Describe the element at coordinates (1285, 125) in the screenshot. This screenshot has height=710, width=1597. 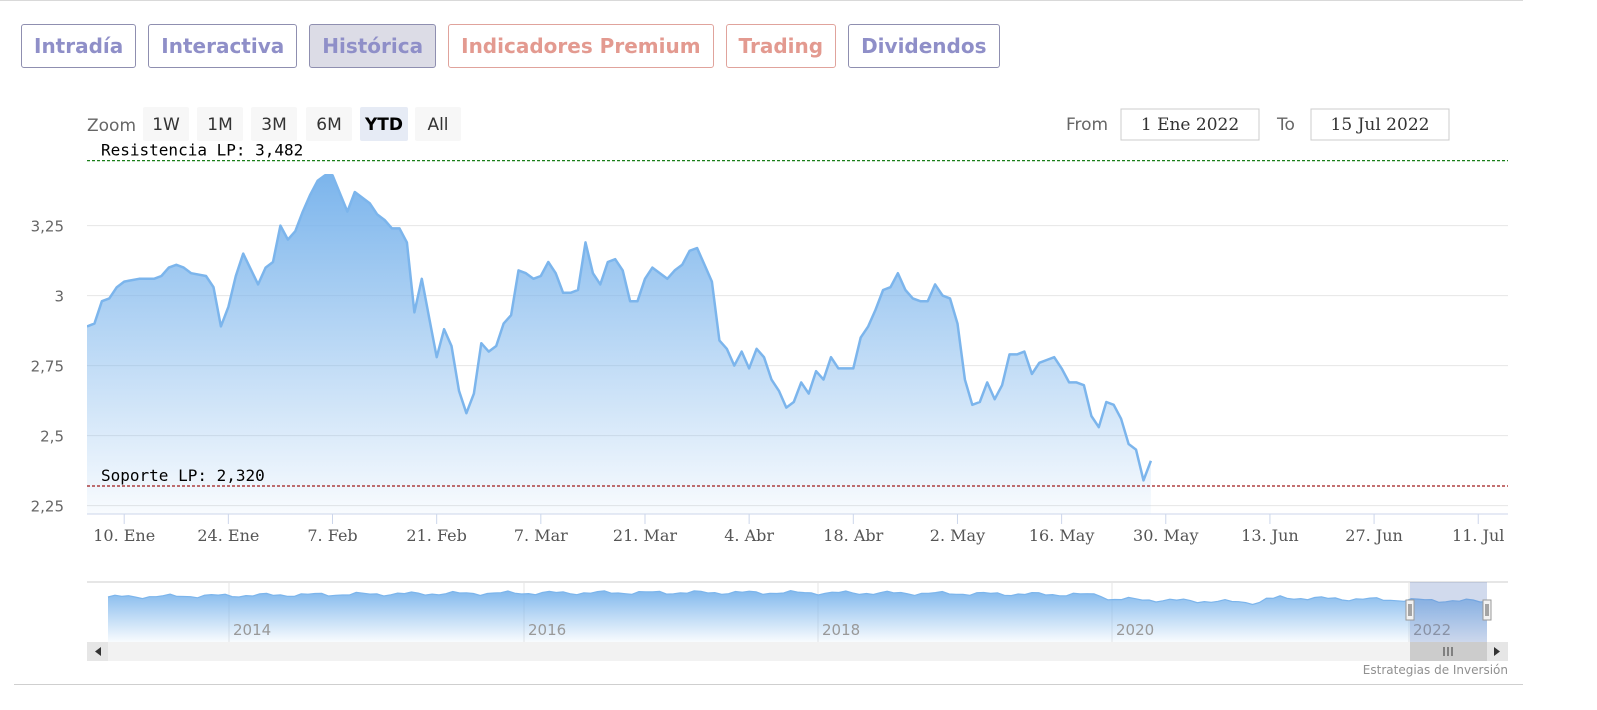
I see `range-to-label: To` at that location.